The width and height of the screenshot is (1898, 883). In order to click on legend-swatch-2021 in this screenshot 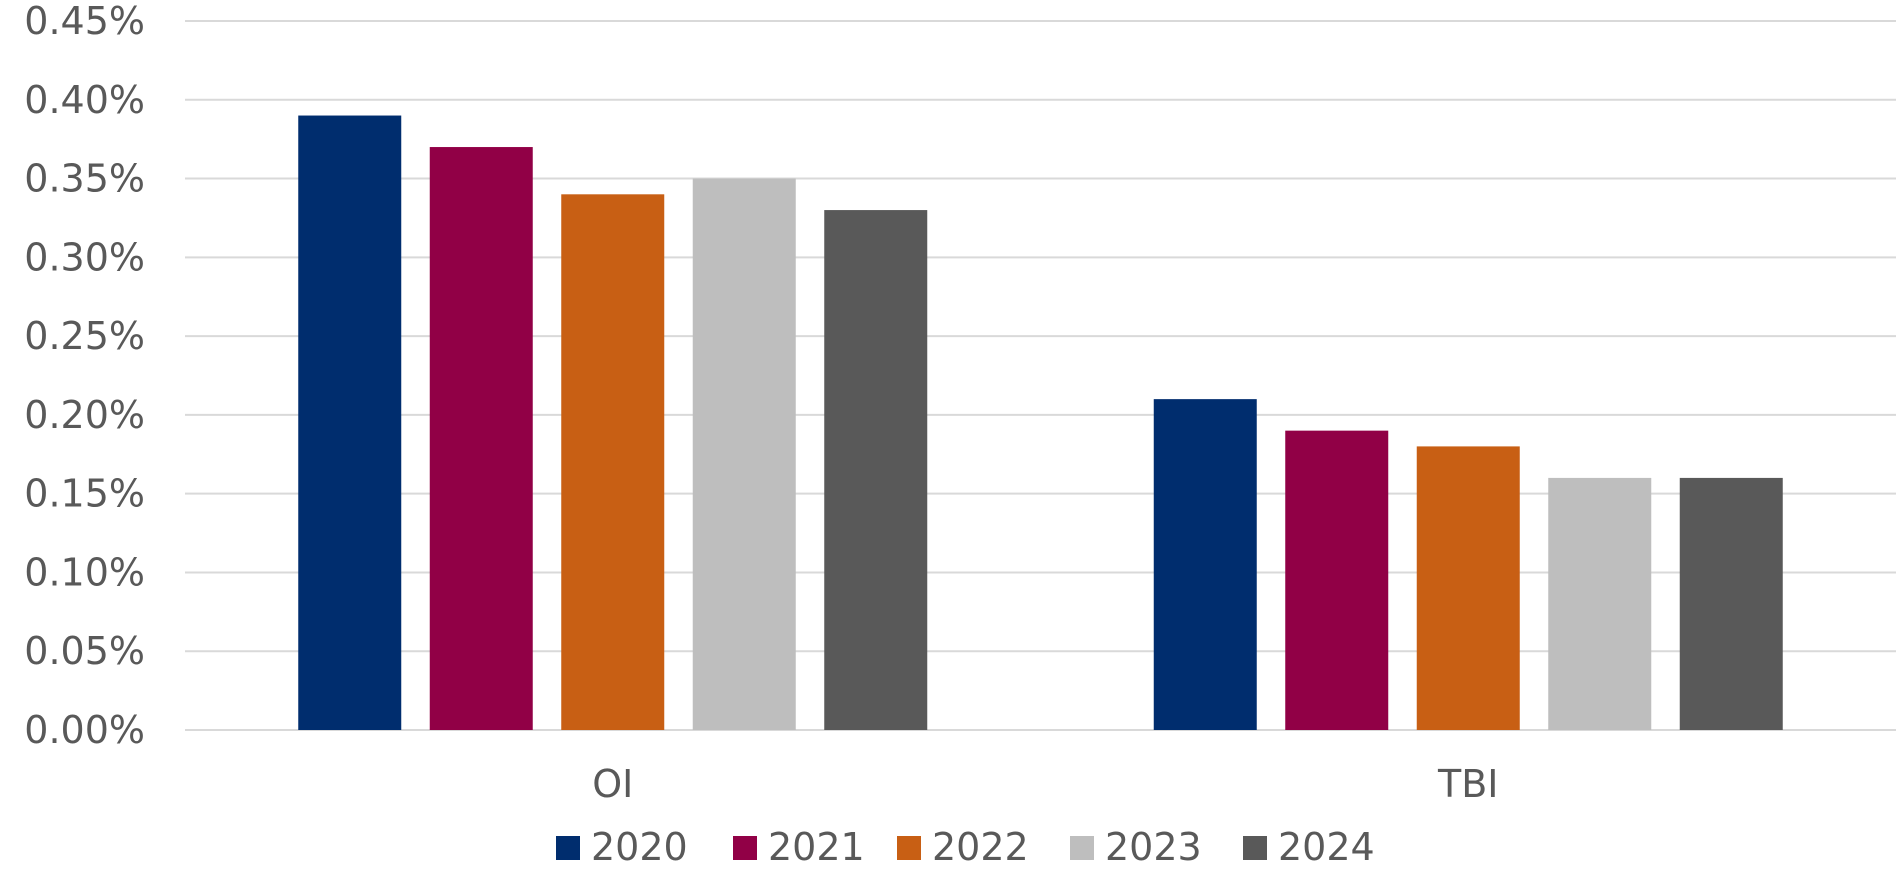, I will do `click(745, 848)`.